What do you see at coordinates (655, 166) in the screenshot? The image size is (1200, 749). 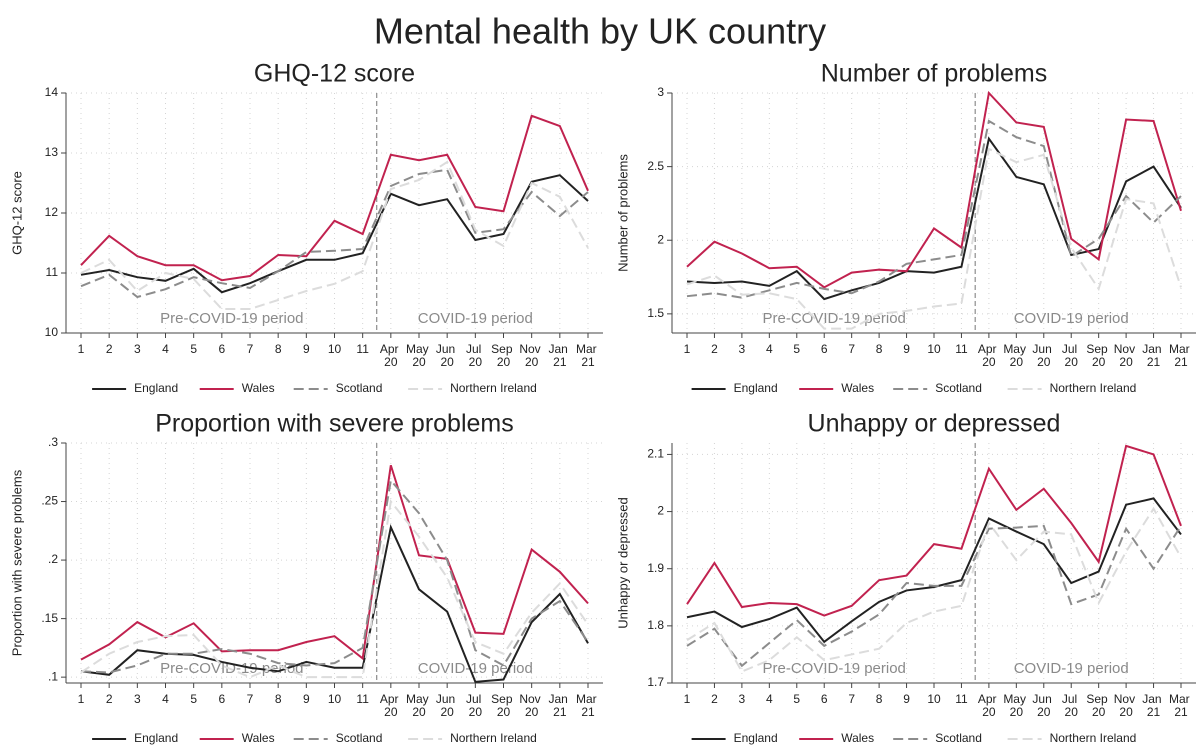 I see `y-tick-label: 2.5` at bounding box center [655, 166].